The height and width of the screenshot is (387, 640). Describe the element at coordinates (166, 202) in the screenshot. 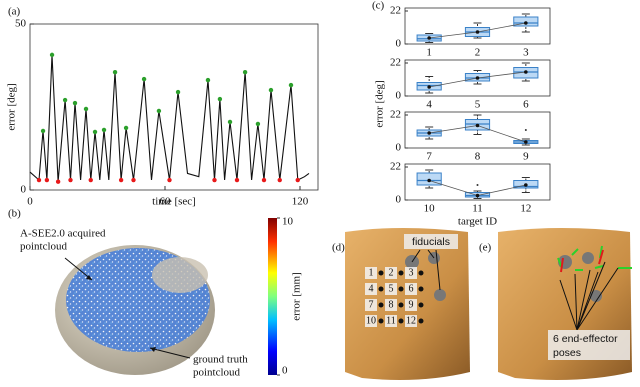

I see `x-tick-label: 60` at that location.